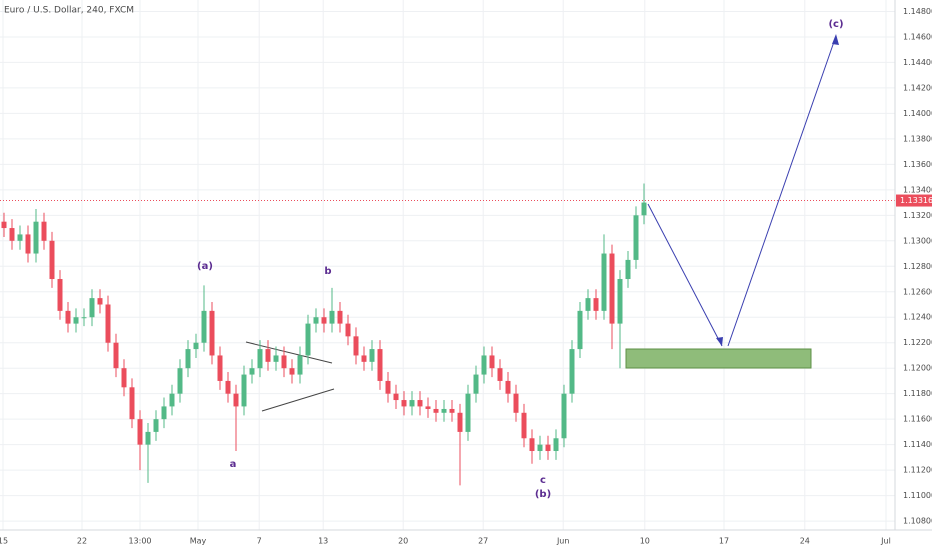 The image size is (932, 550). What do you see at coordinates (917, 240) in the screenshot?
I see `y-tick-label: 1.13000` at bounding box center [917, 240].